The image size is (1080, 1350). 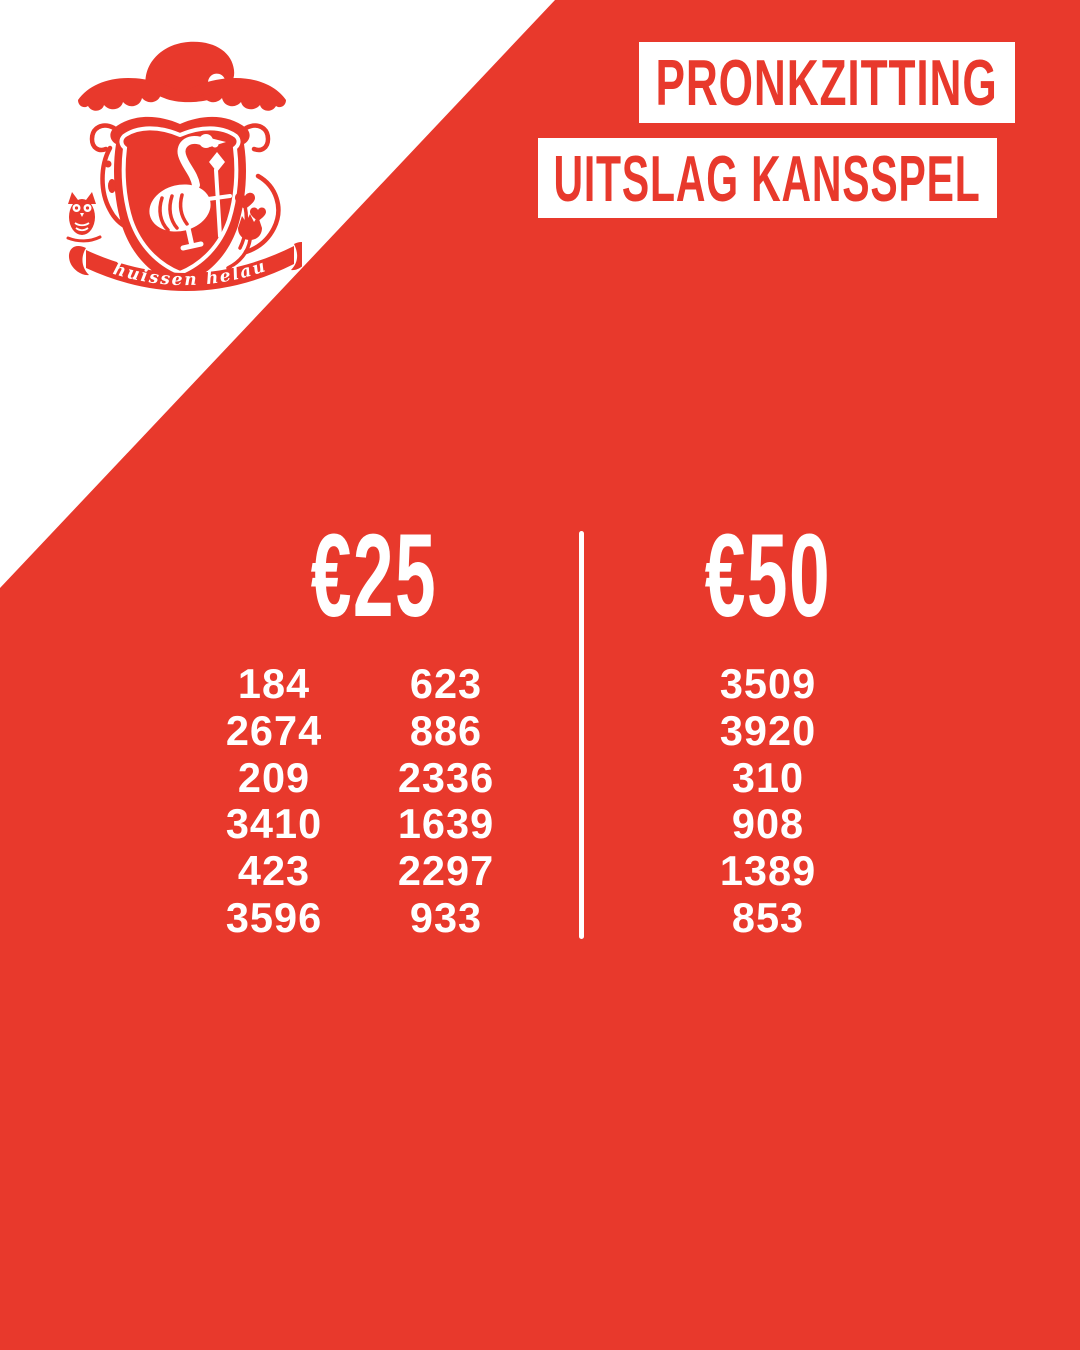 I want to click on winning-number: 3410, so click(x=274, y=824).